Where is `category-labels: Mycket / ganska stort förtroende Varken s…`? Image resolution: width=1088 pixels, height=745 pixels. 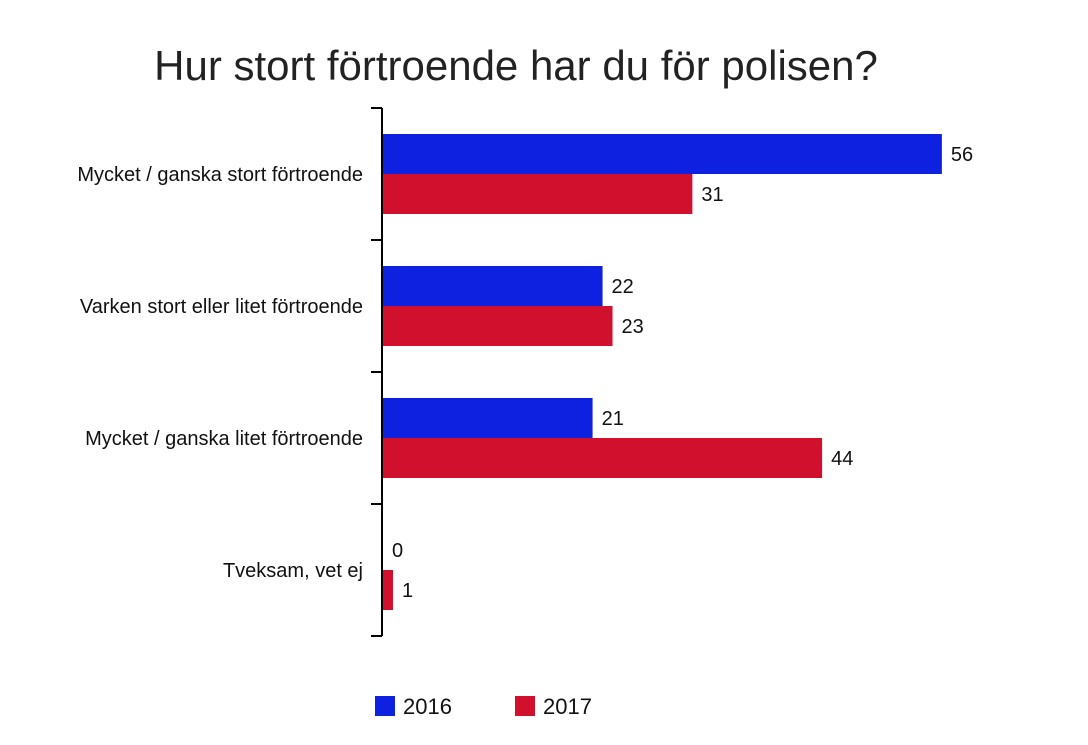
category-labels: Mycket / ganska stort förtroende Varken s… is located at coordinates (220, 373).